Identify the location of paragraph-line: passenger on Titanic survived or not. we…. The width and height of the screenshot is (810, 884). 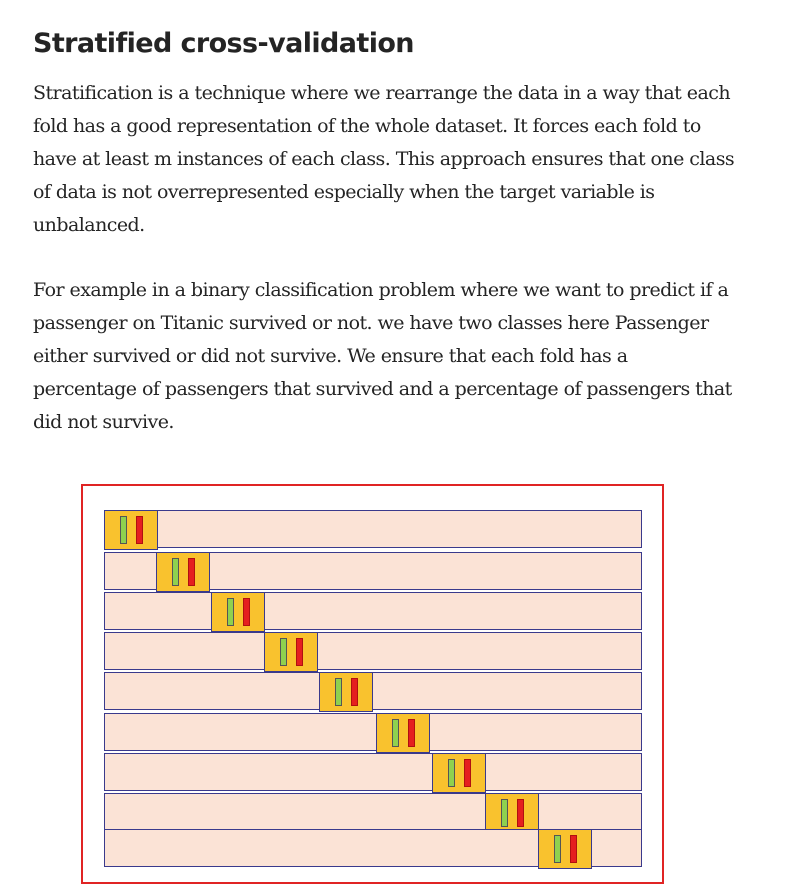
(371, 323).